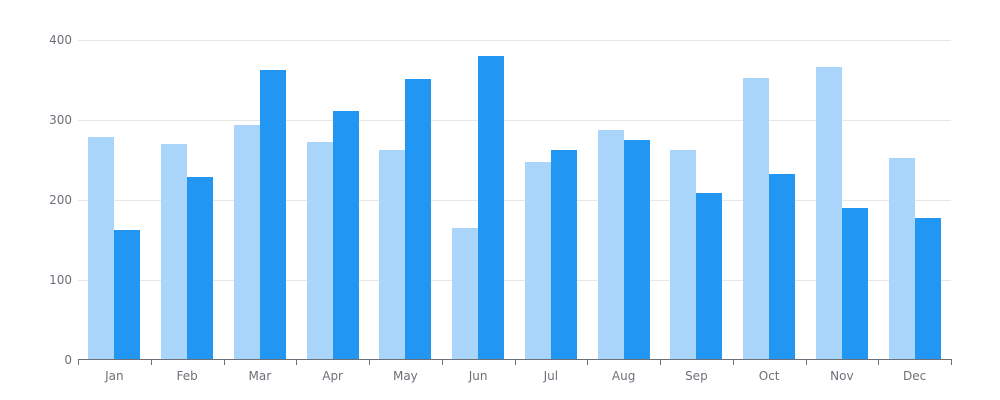 This screenshot has height=400, width=1000. Describe the element at coordinates (756, 218) in the screenshot. I see `bar-light-blue-series-oct` at that location.